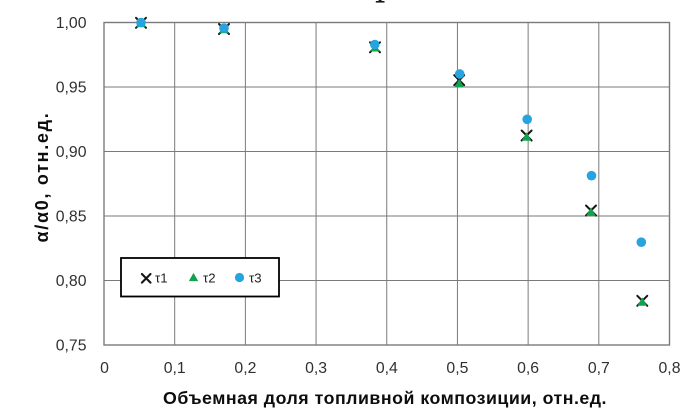  What do you see at coordinates (71, 217) in the screenshot?
I see `svg-text: 0,85` at bounding box center [71, 217].